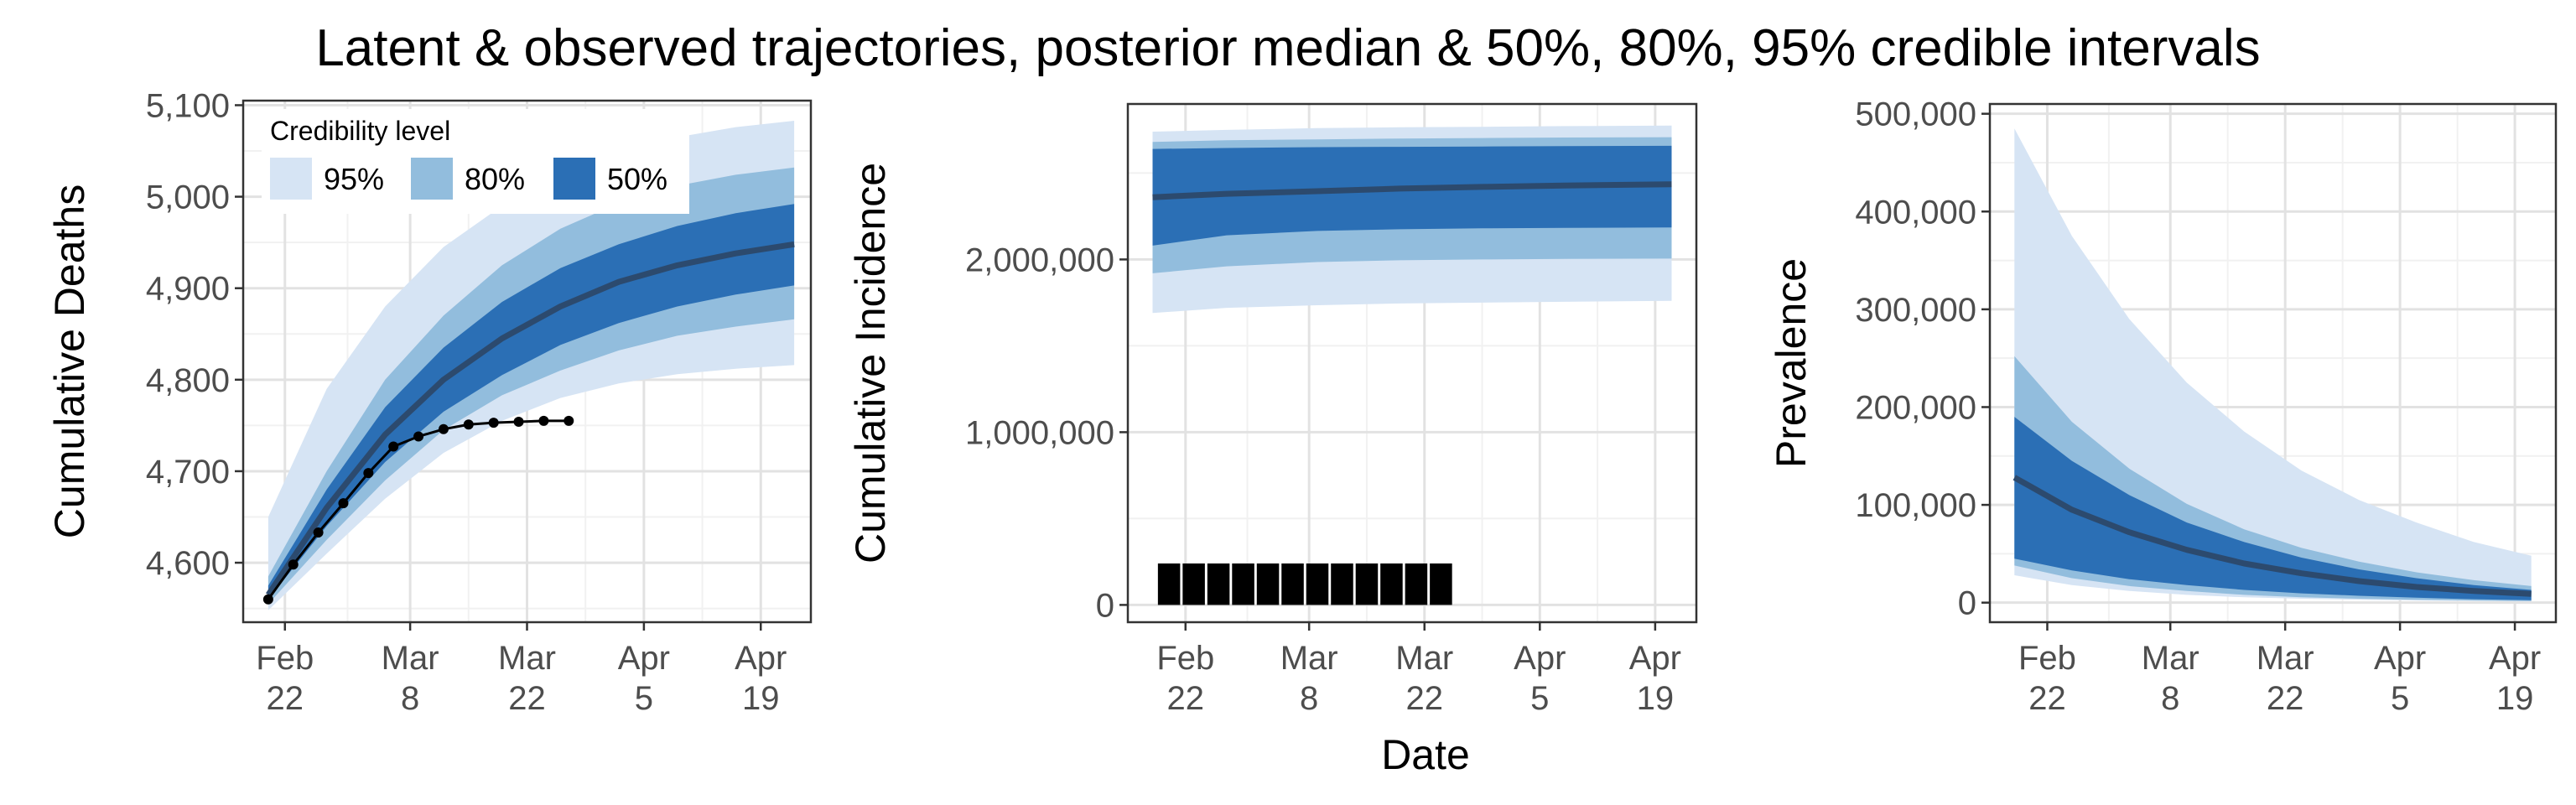  Describe the element at coordinates (1425, 754) in the screenshot. I see `x-axis-title: Date` at that location.